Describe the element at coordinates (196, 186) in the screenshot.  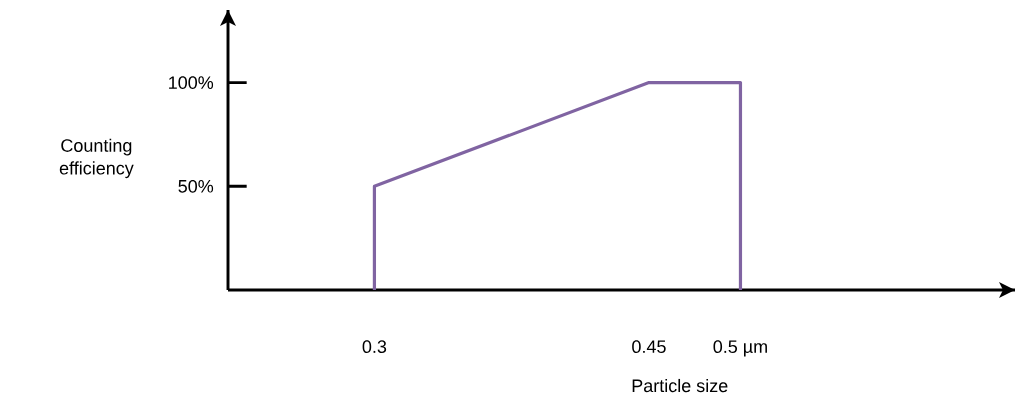
I see `y-tick-label: 50%` at that location.